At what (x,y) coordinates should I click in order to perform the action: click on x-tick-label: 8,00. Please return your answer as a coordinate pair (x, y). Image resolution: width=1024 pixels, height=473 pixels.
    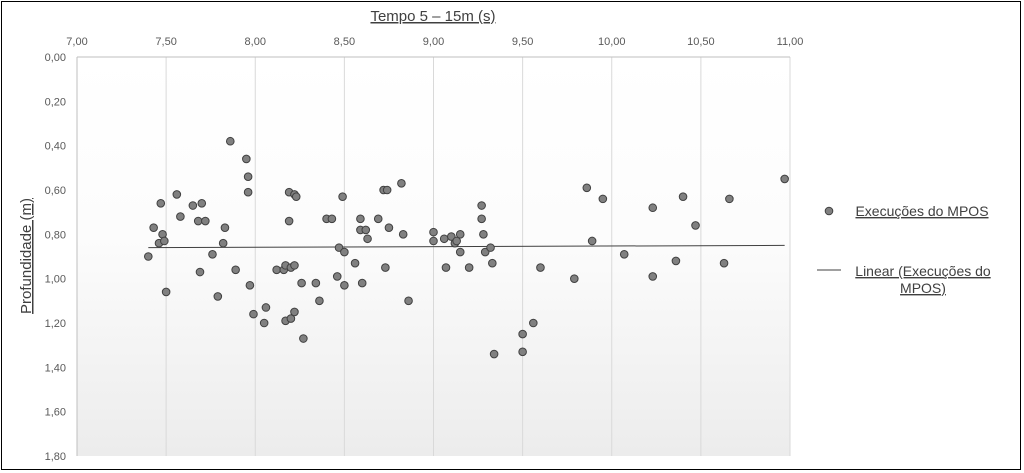
    Looking at the image, I should click on (255, 42).